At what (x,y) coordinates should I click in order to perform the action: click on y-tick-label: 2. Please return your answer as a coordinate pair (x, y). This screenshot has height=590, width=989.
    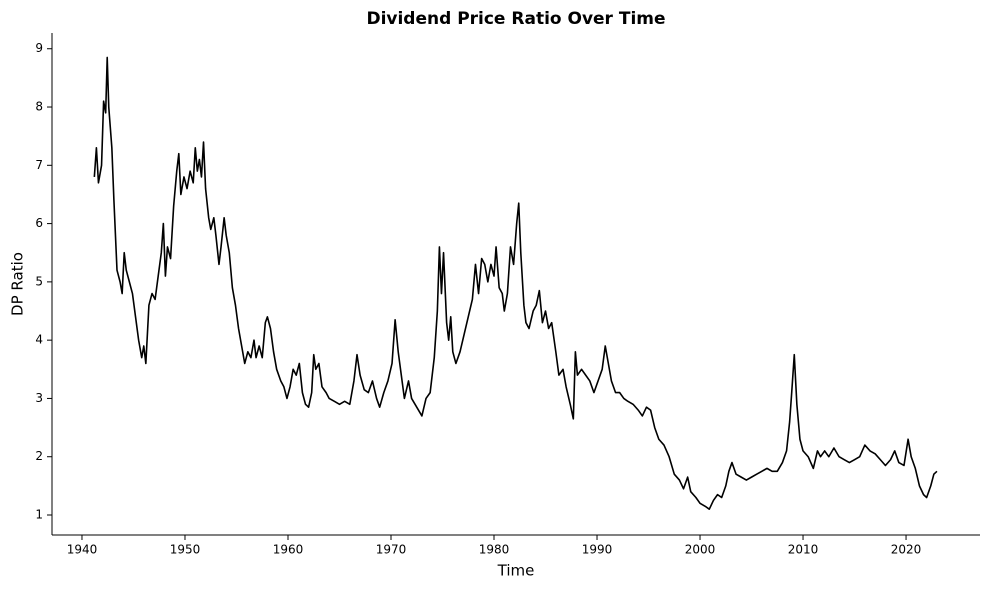
    Looking at the image, I should click on (39, 456).